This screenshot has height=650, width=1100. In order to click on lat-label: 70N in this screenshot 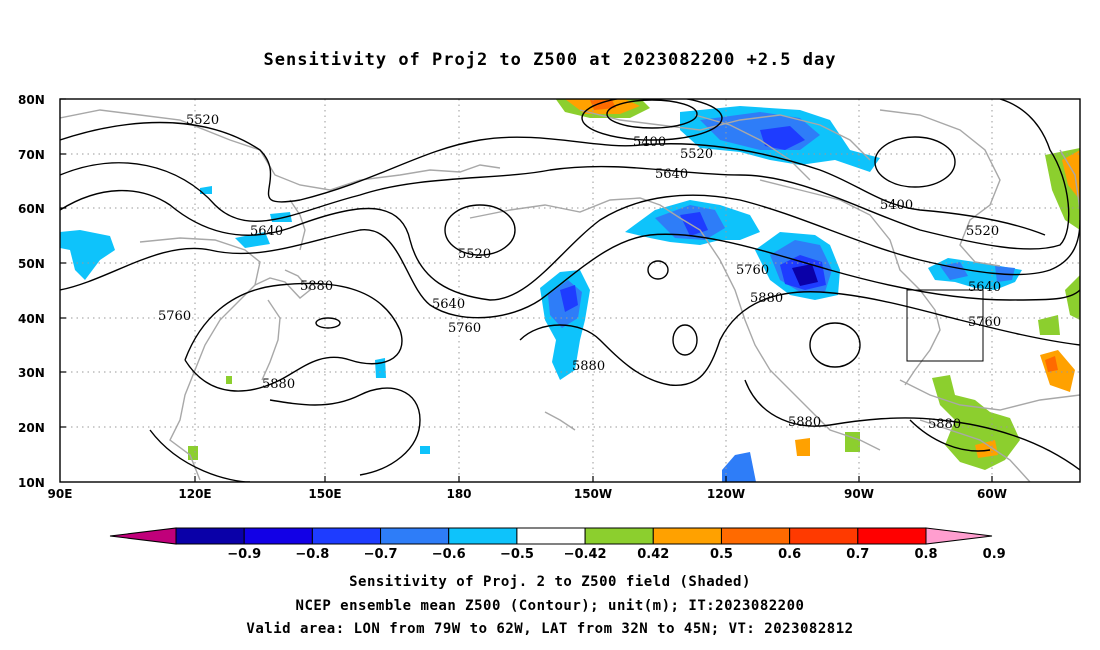, I will do `click(31, 155)`.